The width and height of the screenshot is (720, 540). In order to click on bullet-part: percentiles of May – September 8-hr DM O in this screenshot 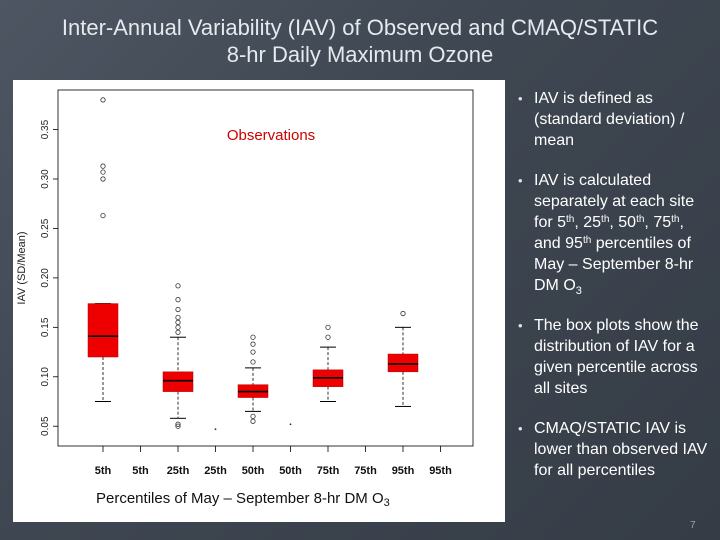, I will do `click(614, 264)`.